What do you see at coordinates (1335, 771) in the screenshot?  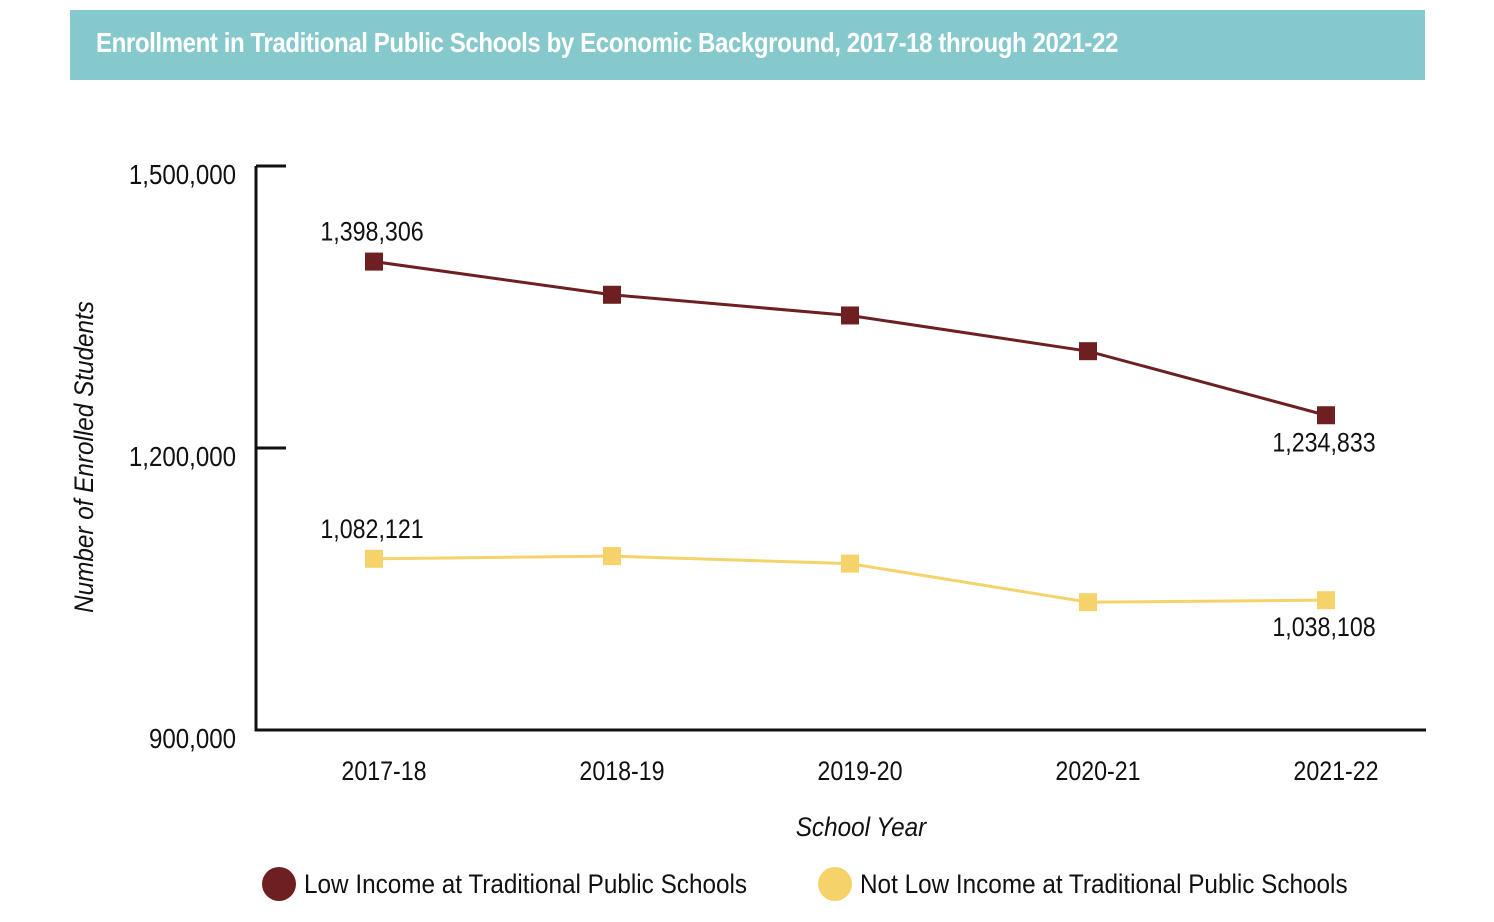 I see `x-tick-label: 2021-22` at bounding box center [1335, 771].